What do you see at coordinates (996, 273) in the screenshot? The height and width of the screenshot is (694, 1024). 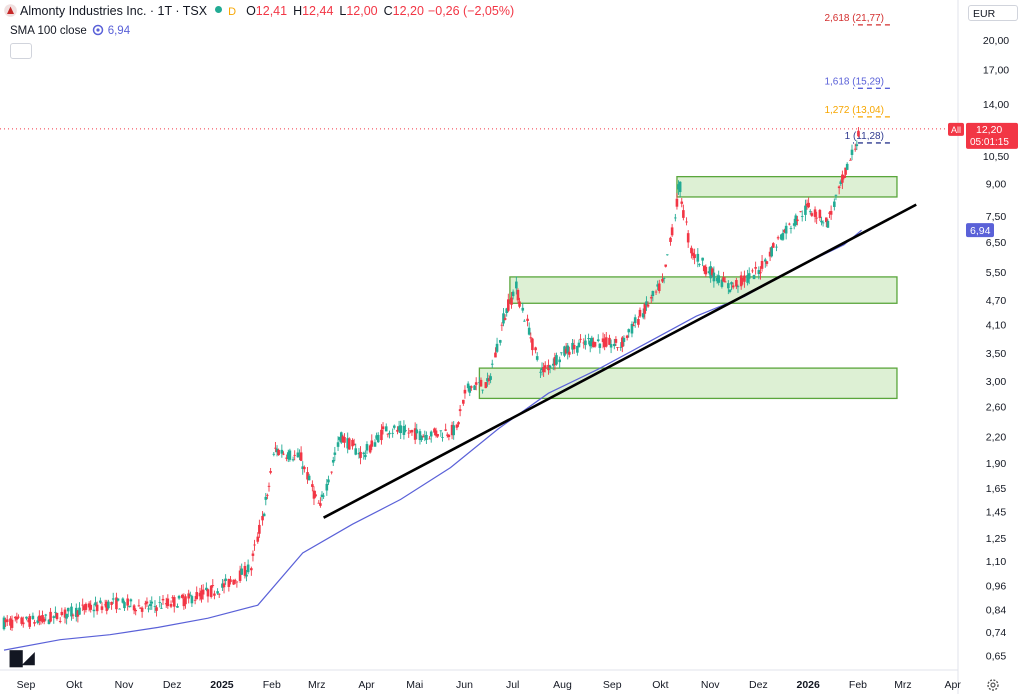 I see `y-tick-label: 5,50` at bounding box center [996, 273].